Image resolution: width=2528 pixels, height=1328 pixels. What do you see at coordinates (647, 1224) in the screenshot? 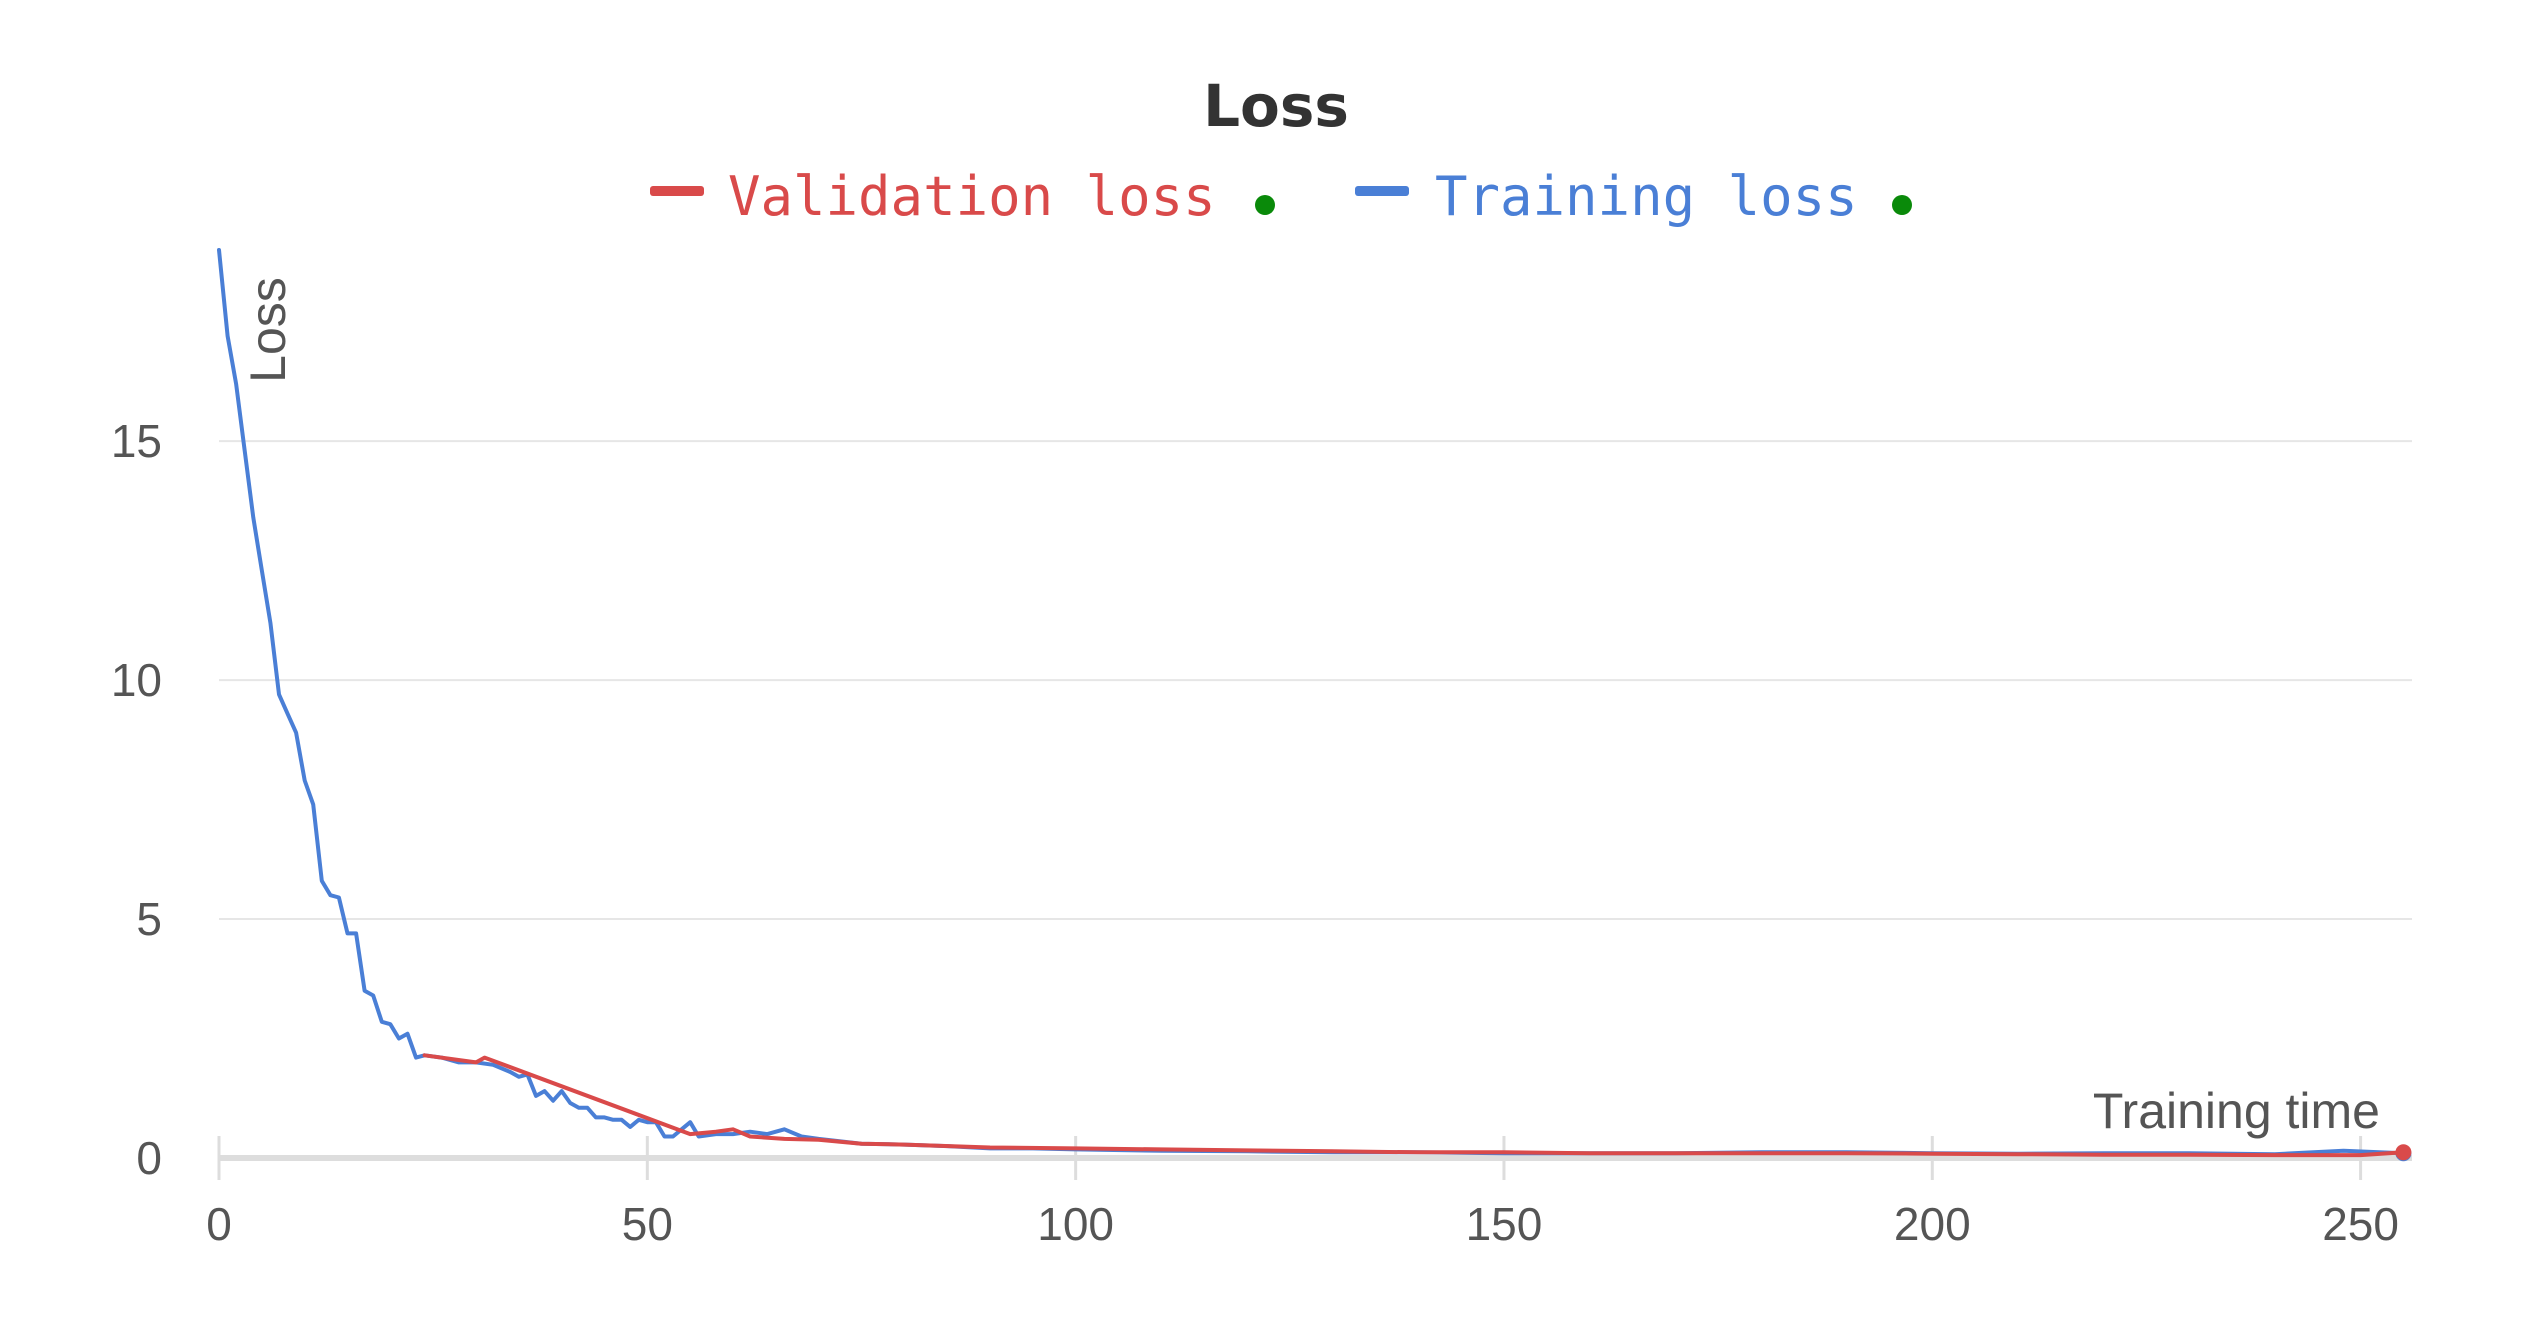
I see `x-tick-label: 50` at bounding box center [647, 1224].